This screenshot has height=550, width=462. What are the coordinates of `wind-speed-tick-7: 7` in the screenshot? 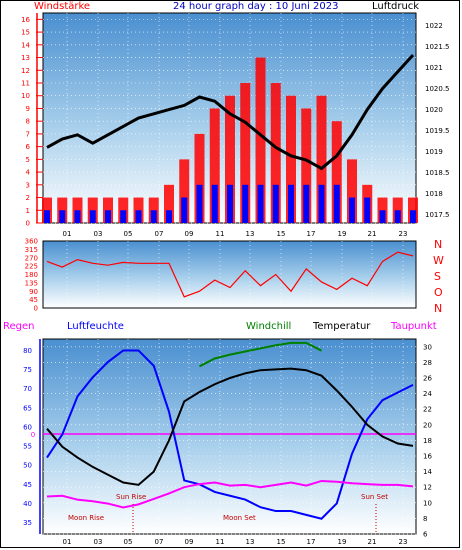 It's located at (28, 134).